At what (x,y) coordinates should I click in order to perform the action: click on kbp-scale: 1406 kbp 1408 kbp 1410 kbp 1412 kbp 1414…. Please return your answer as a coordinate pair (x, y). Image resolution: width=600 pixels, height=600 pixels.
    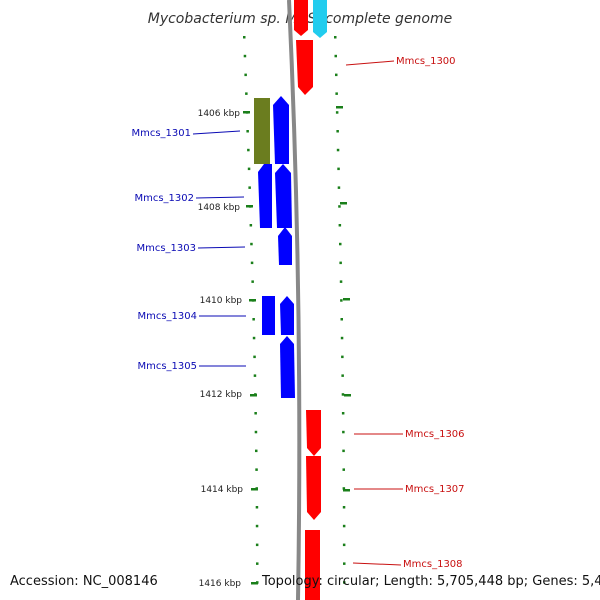
    Looking at the image, I should click on (228, 349).